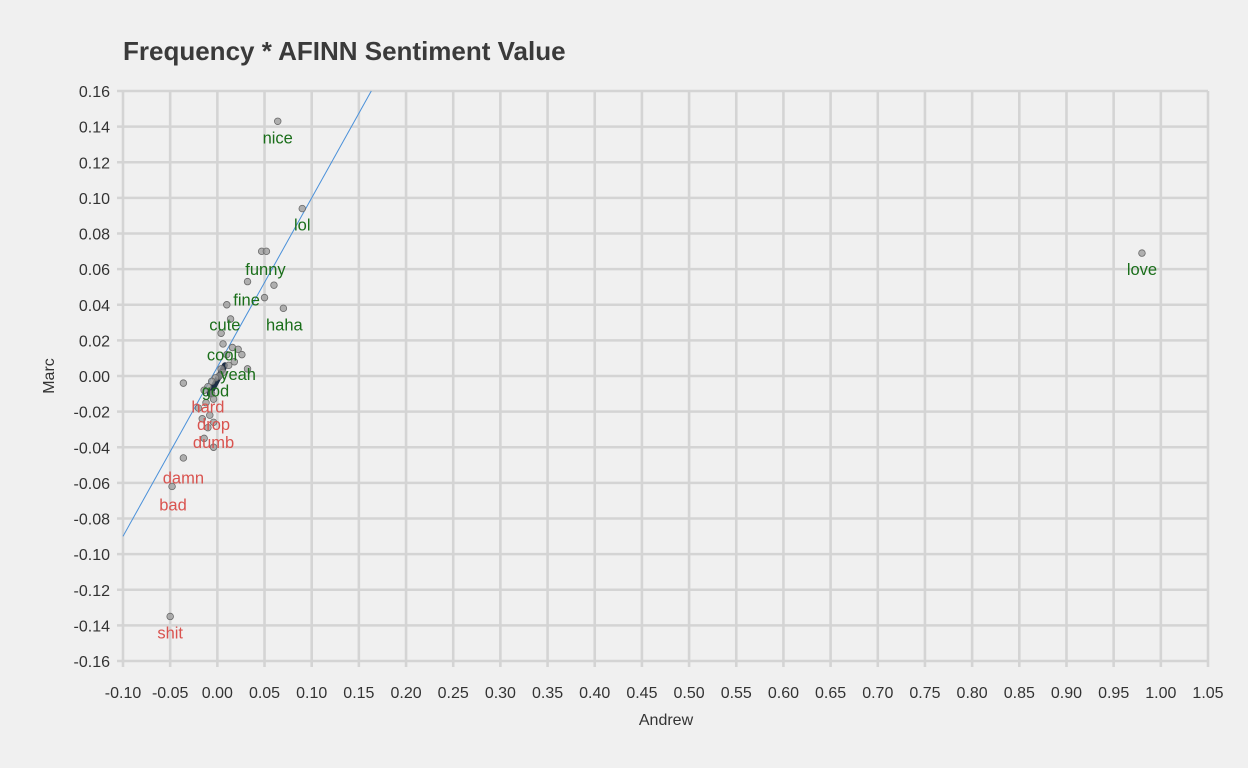 This screenshot has height=768, width=1248. I want to click on fit-line, so click(247, 313).